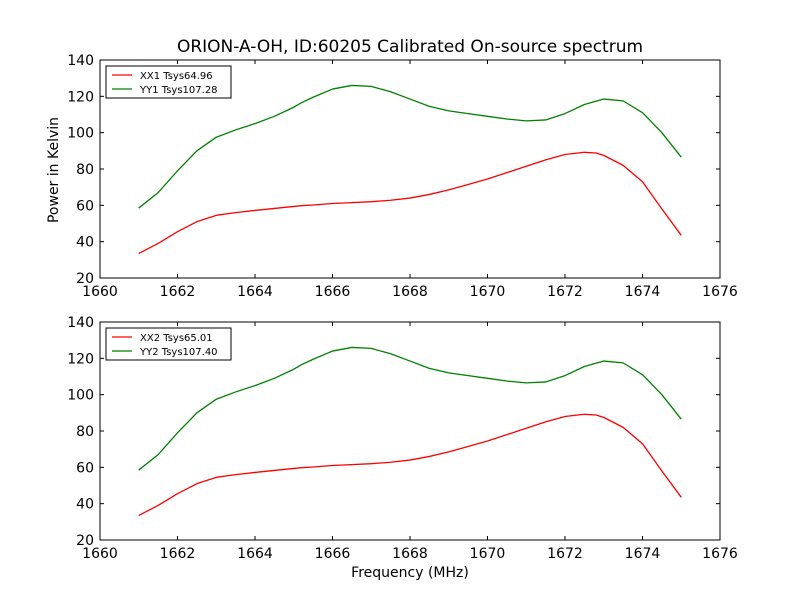  What do you see at coordinates (565, 292) in the screenshot?
I see `top-x-tick-label-1672: 1672` at bounding box center [565, 292].